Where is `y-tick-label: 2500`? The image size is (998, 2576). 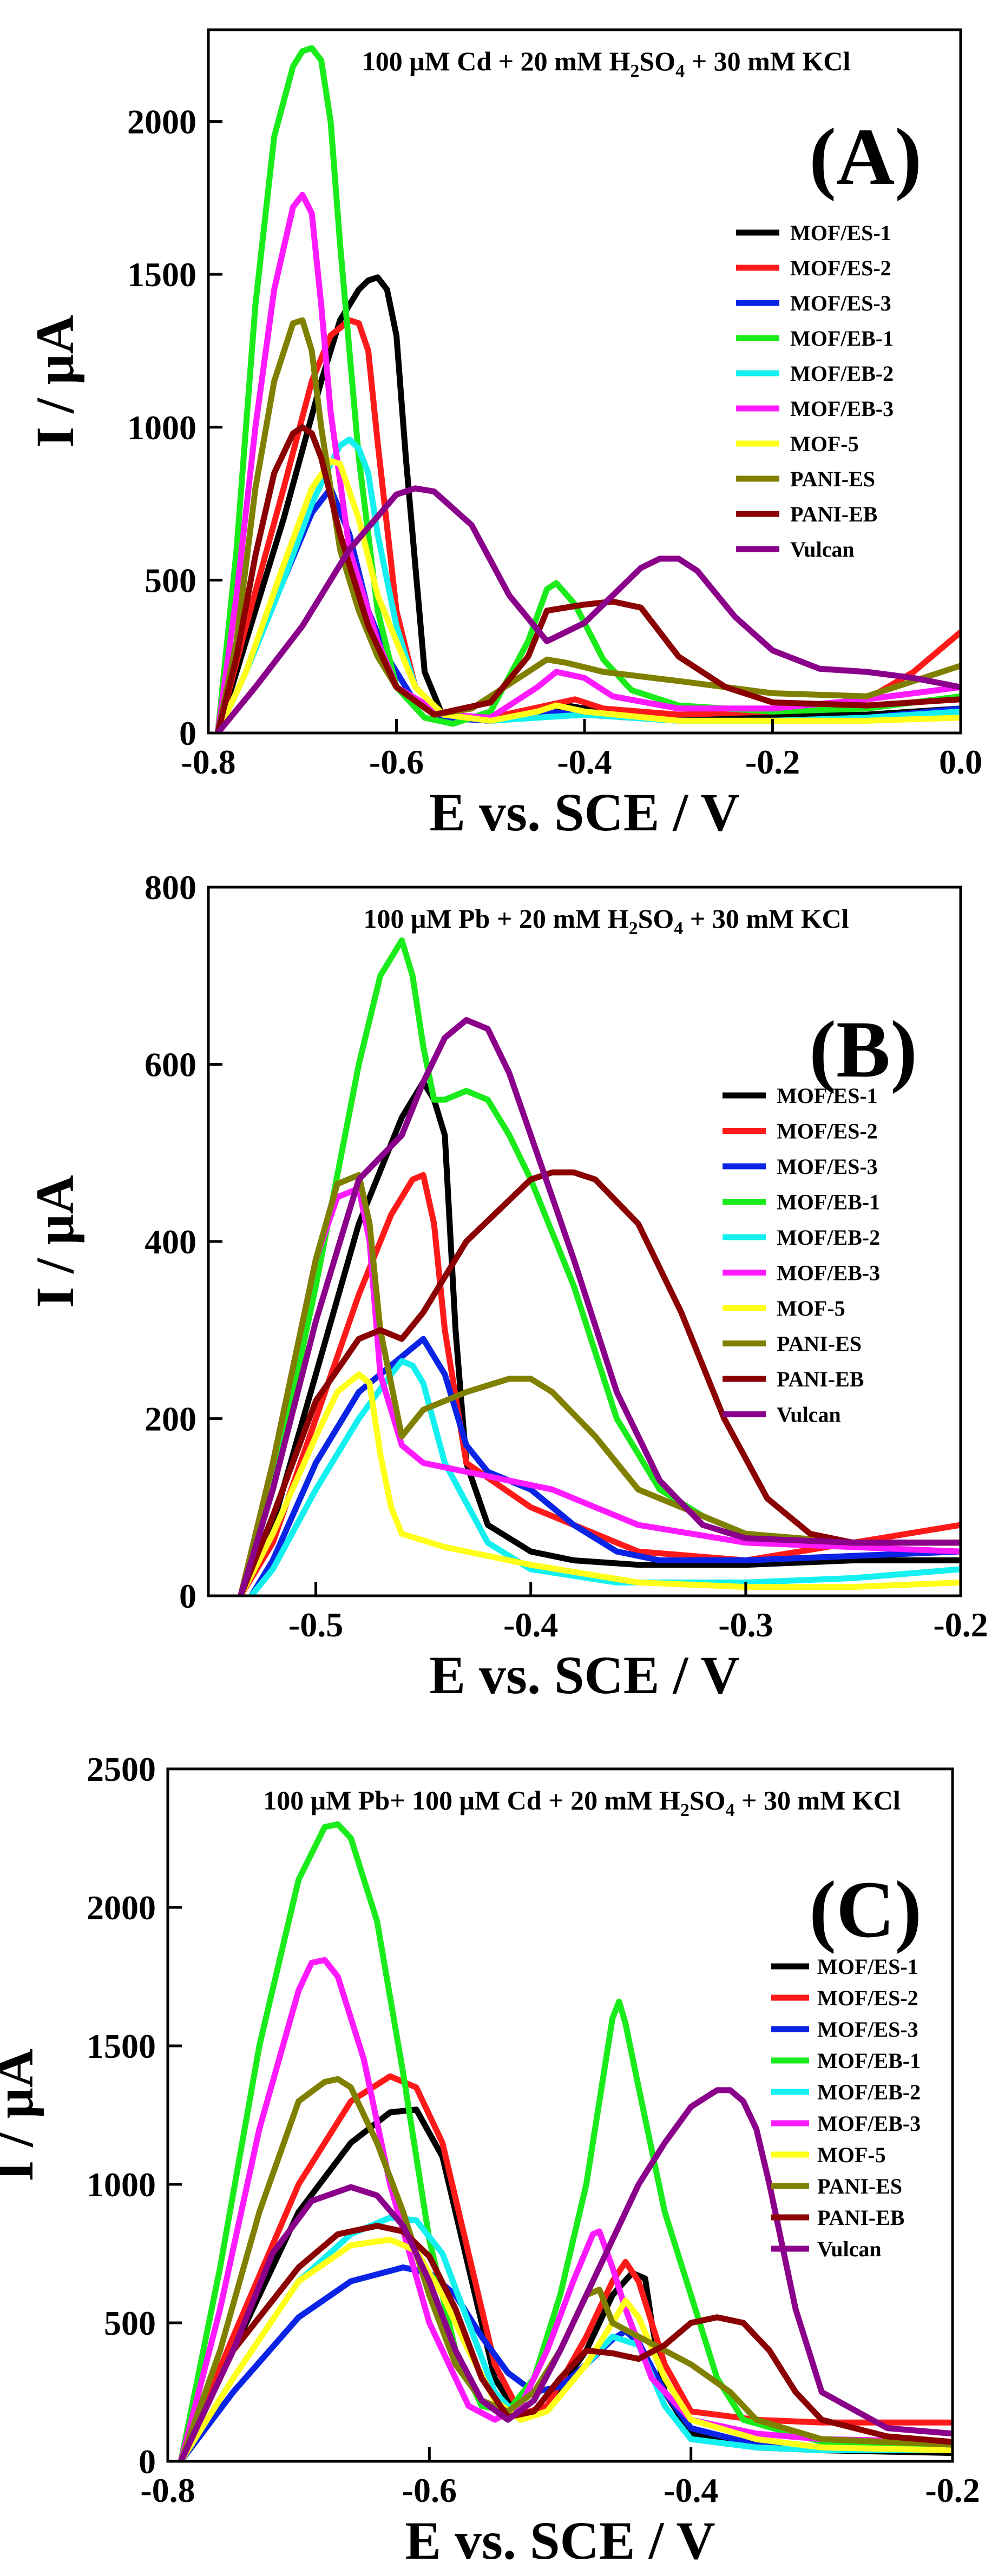
y-tick-label: 2500 is located at coordinates (122, 1769).